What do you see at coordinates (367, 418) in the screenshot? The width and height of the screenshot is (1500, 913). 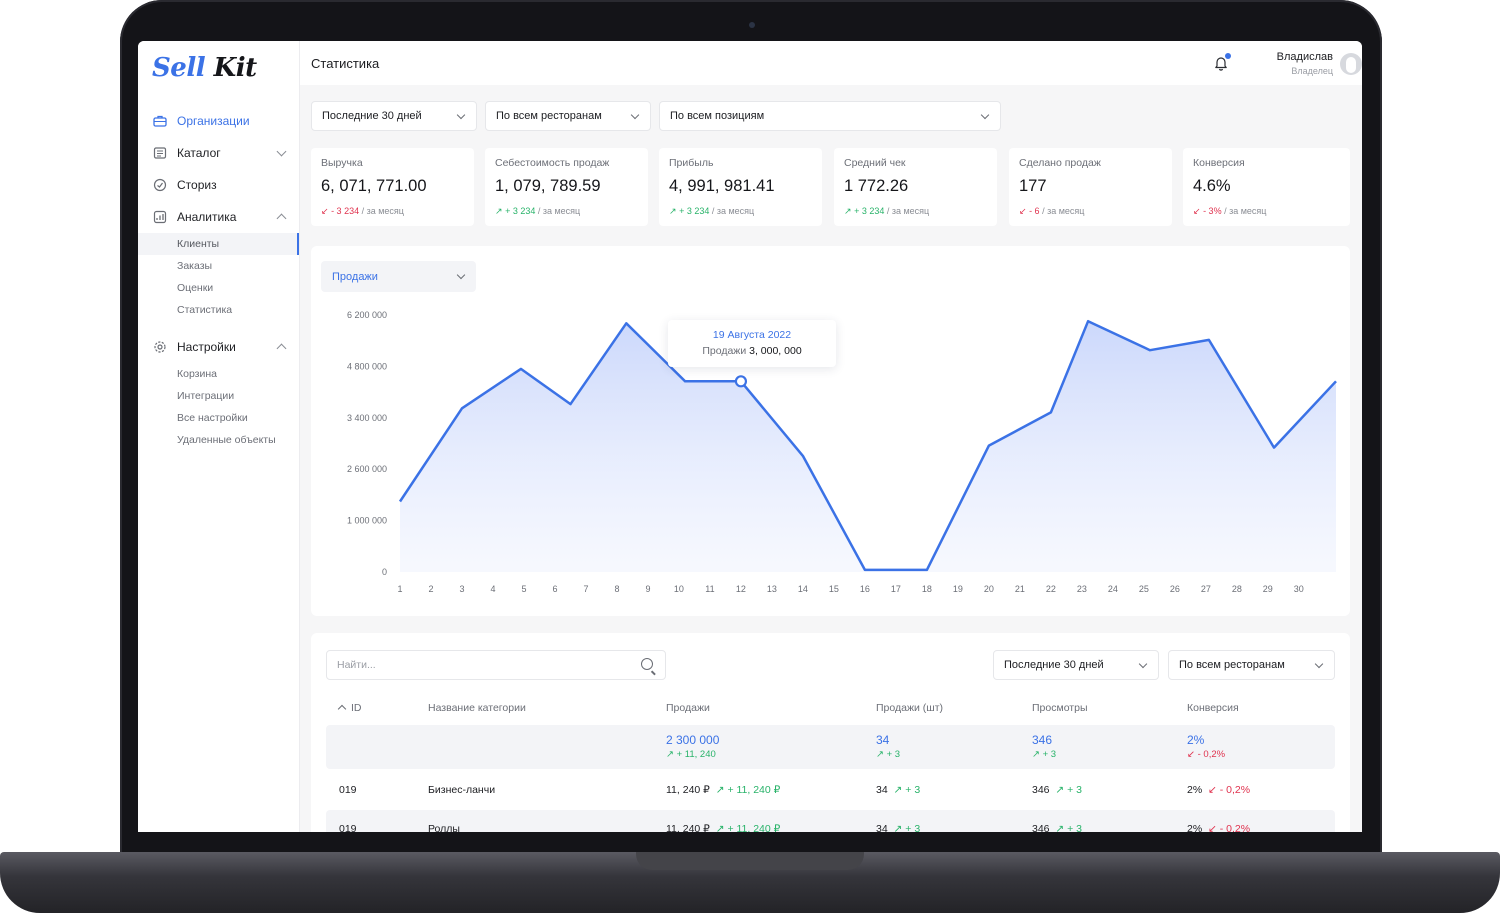 I see `y-tick-label: 3 400 000` at bounding box center [367, 418].